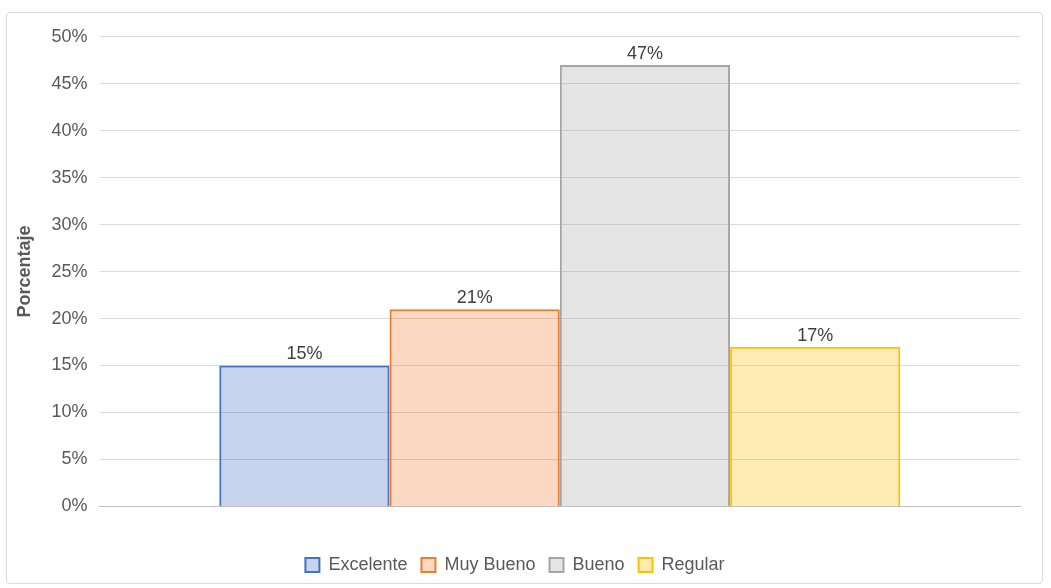 The width and height of the screenshot is (1051, 588). I want to click on data-label: 47%, so click(644, 52).